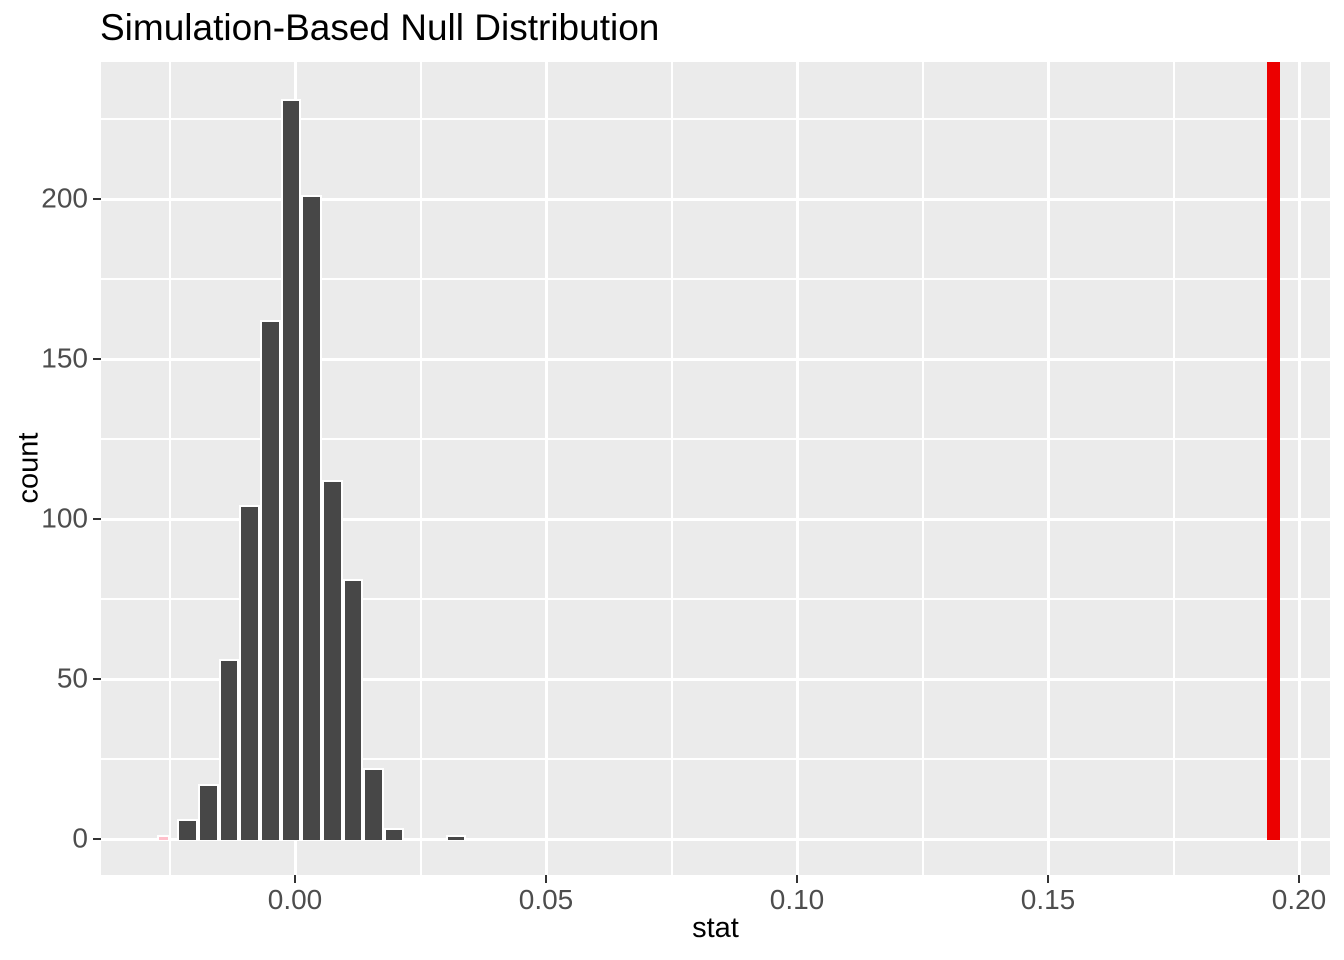 The height and width of the screenshot is (960, 1344). I want to click on y-tick-label: 200, so click(64, 198).